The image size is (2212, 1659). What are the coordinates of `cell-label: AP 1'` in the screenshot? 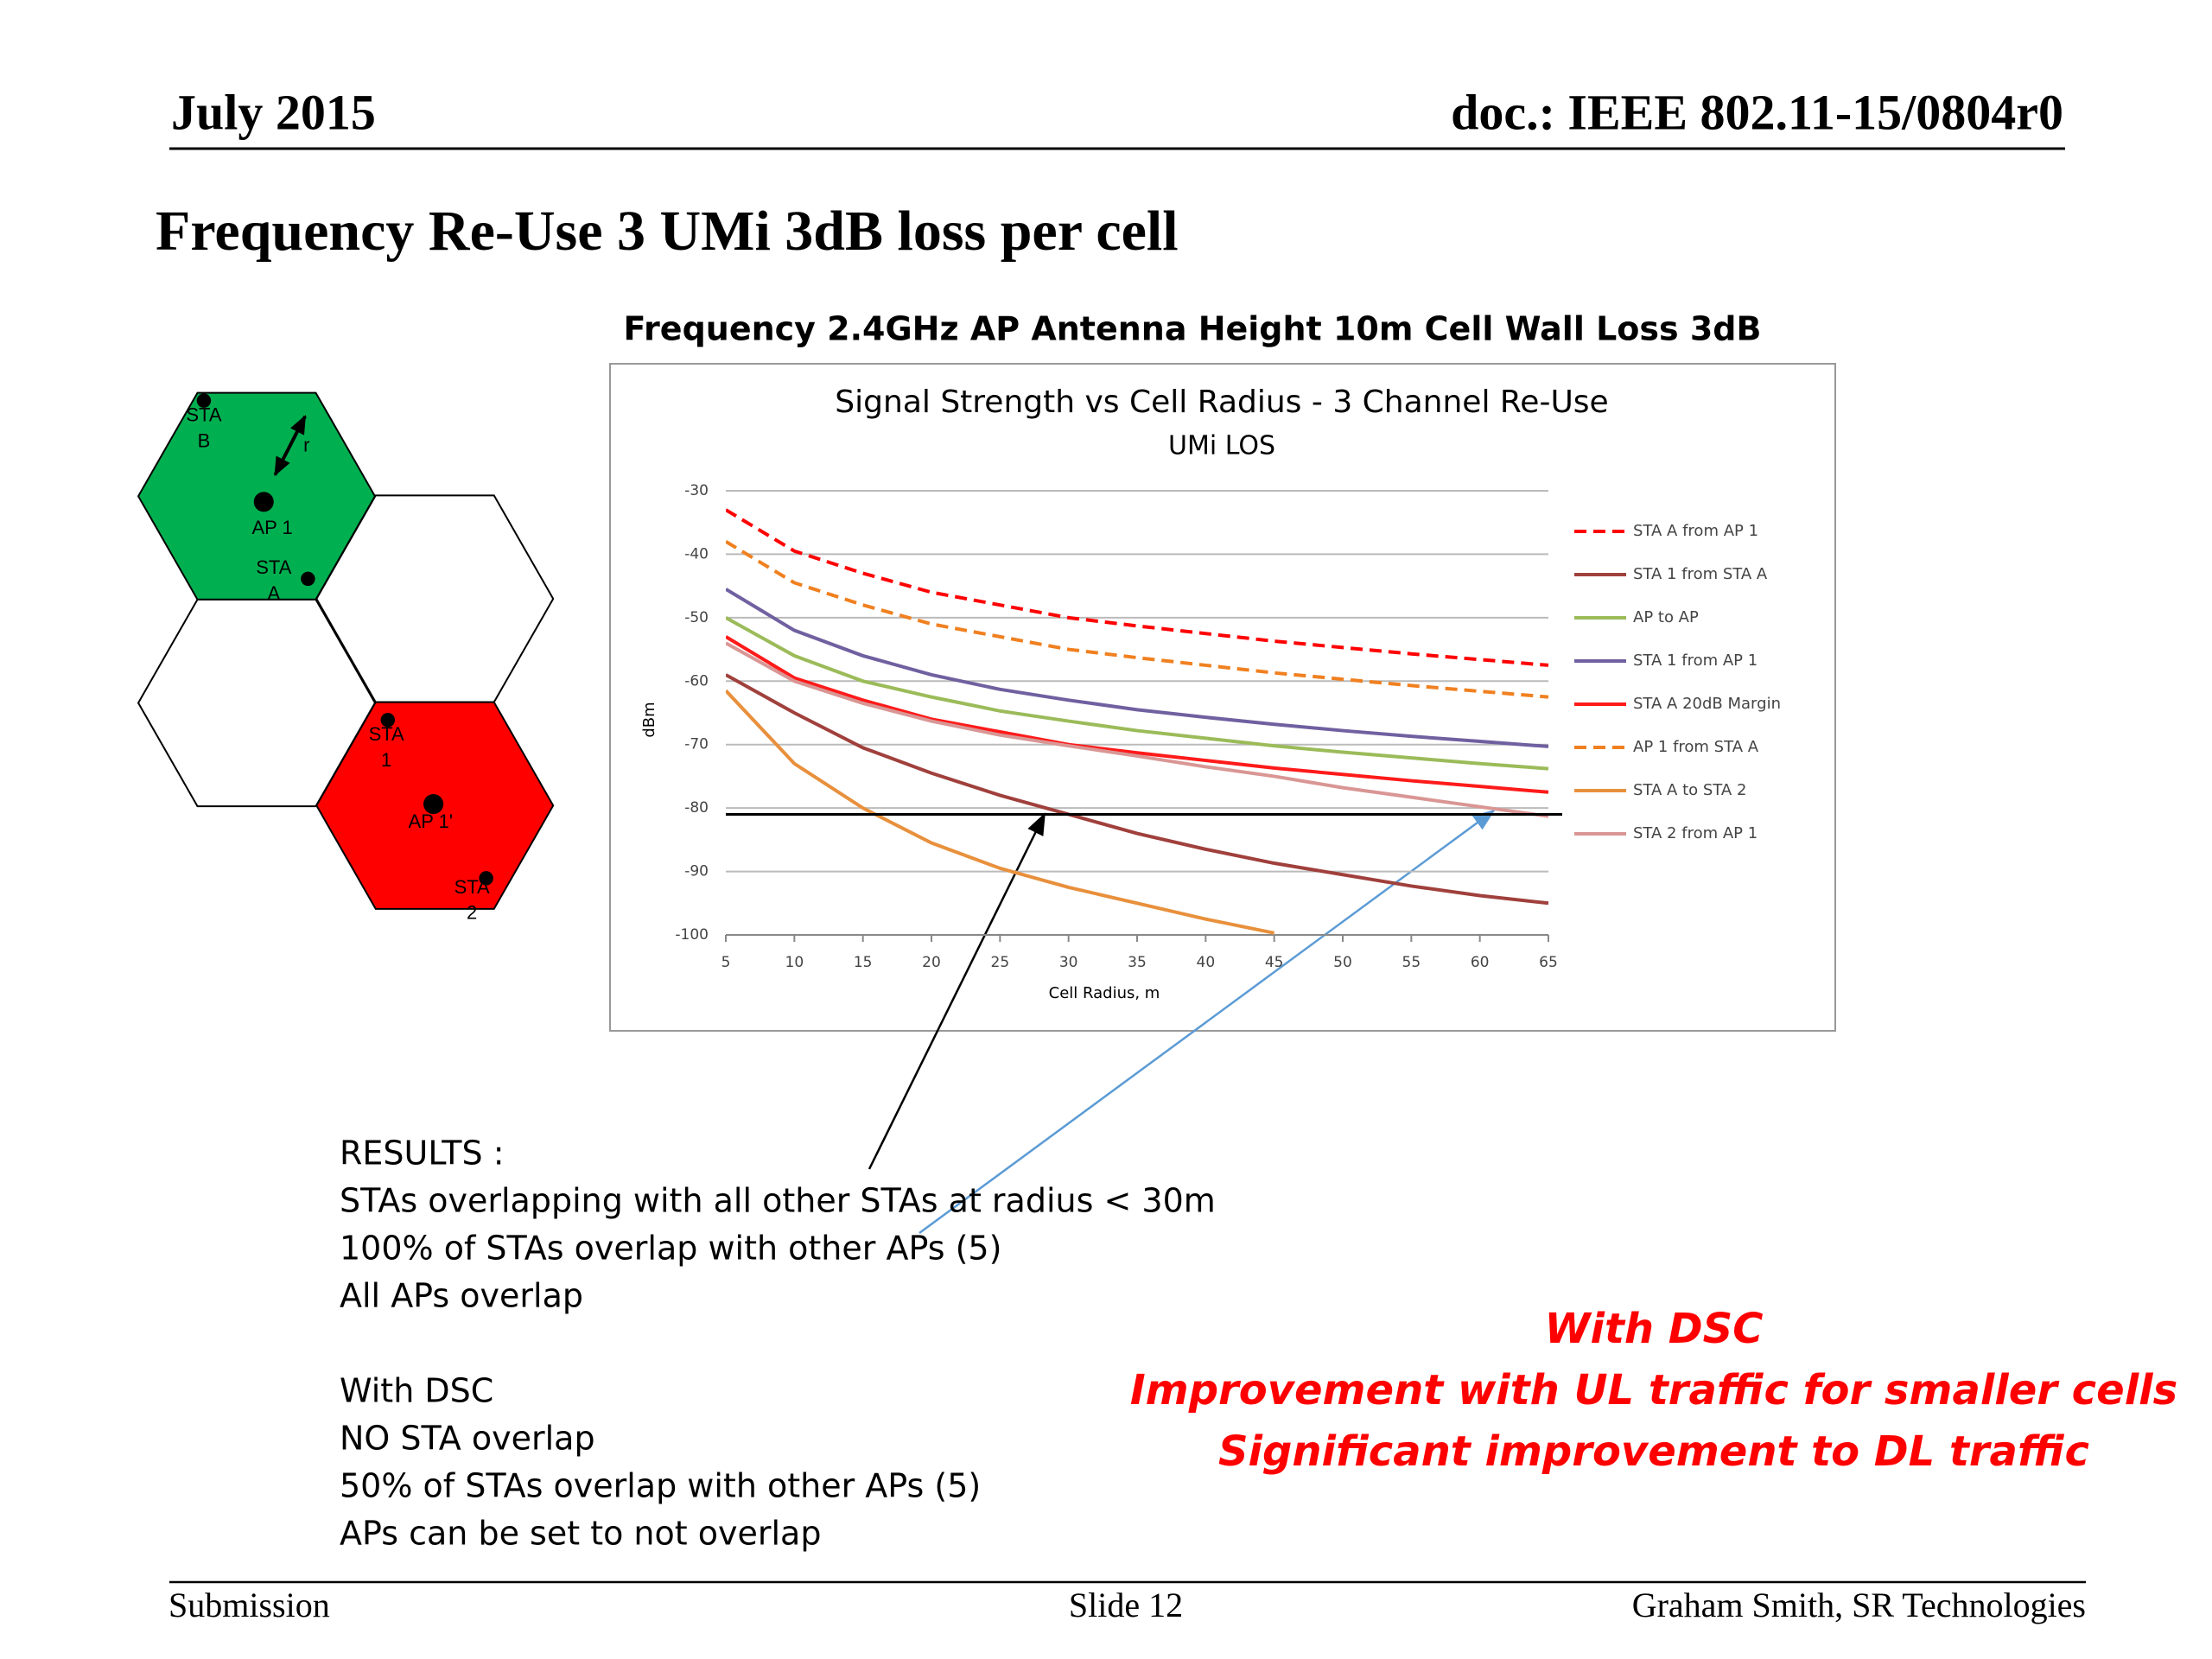 It's located at (431, 821).